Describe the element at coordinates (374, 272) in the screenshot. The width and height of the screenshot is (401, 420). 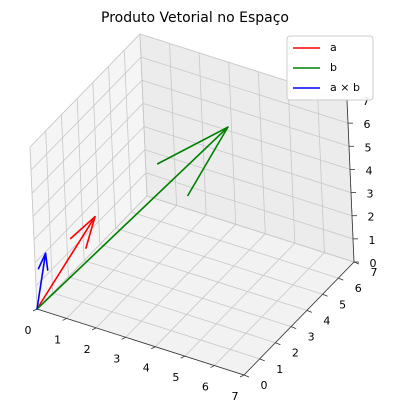
I see `y-tick-label: 7` at that location.